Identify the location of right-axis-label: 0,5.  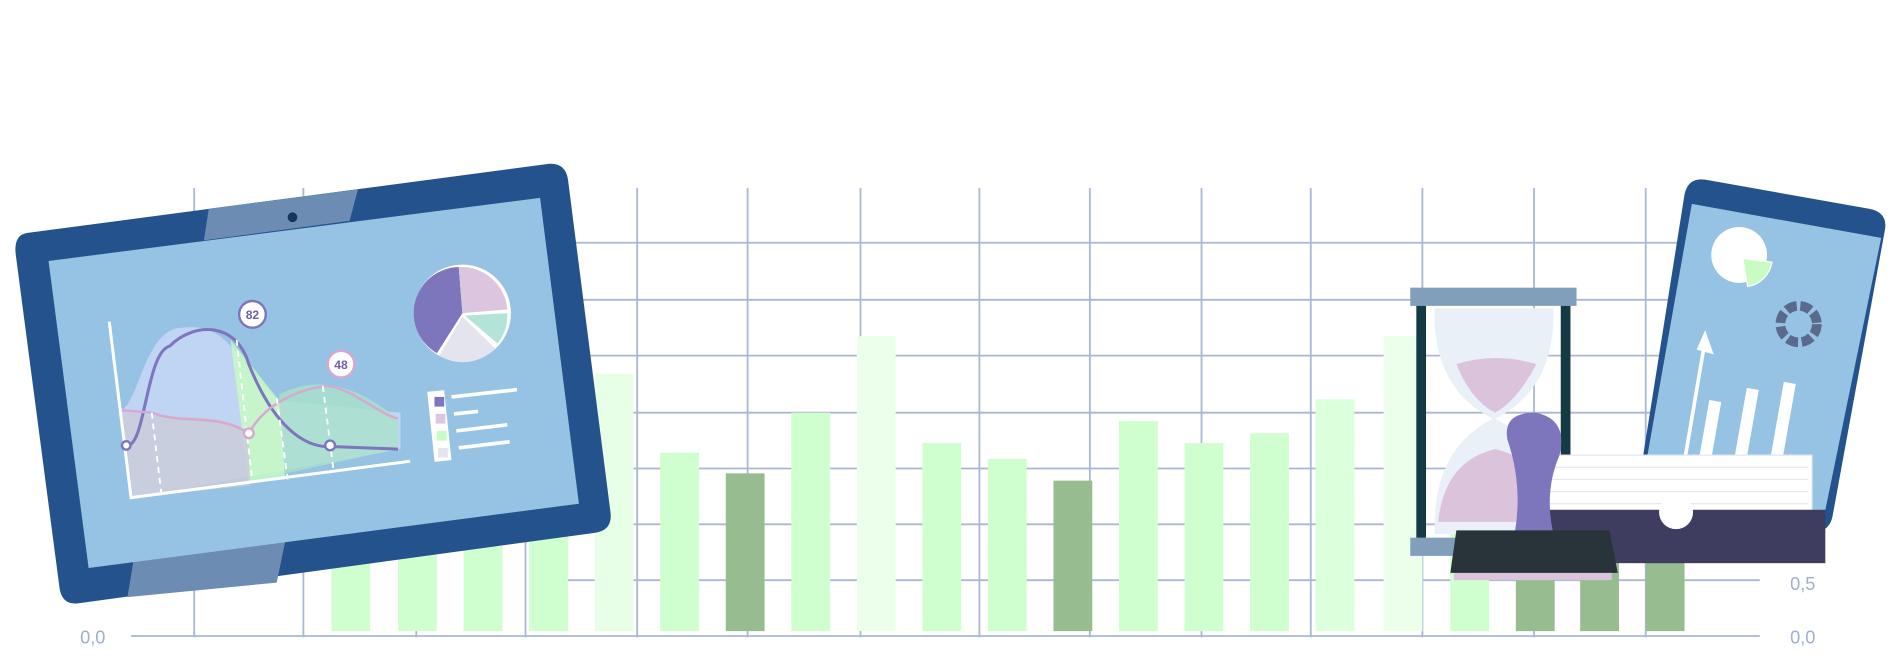
(1802, 584).